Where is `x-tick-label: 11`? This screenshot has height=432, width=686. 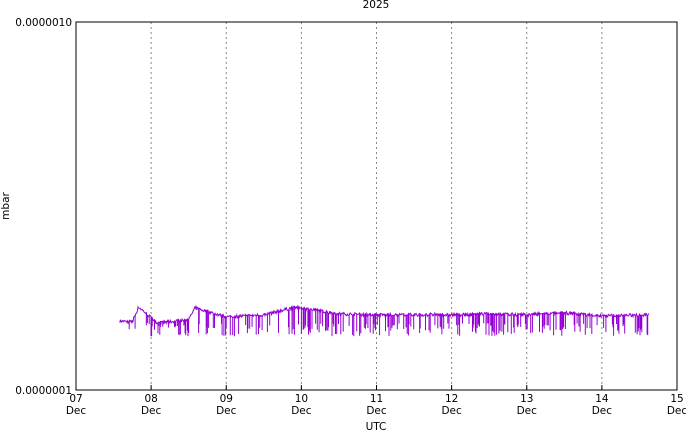 x-tick-label: 11 is located at coordinates (376, 399).